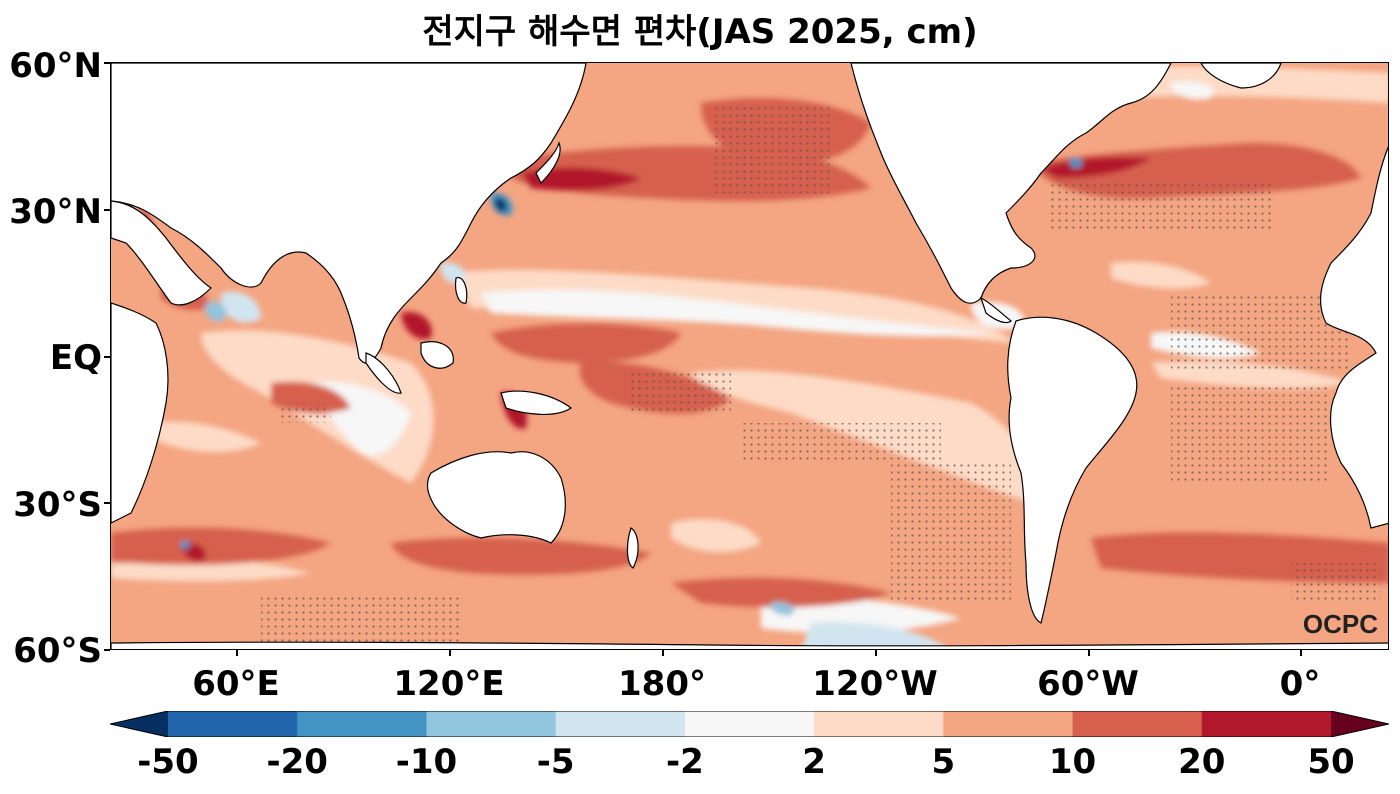 The width and height of the screenshot is (1400, 794). I want to click on land-south-america, so click(1072, 470).